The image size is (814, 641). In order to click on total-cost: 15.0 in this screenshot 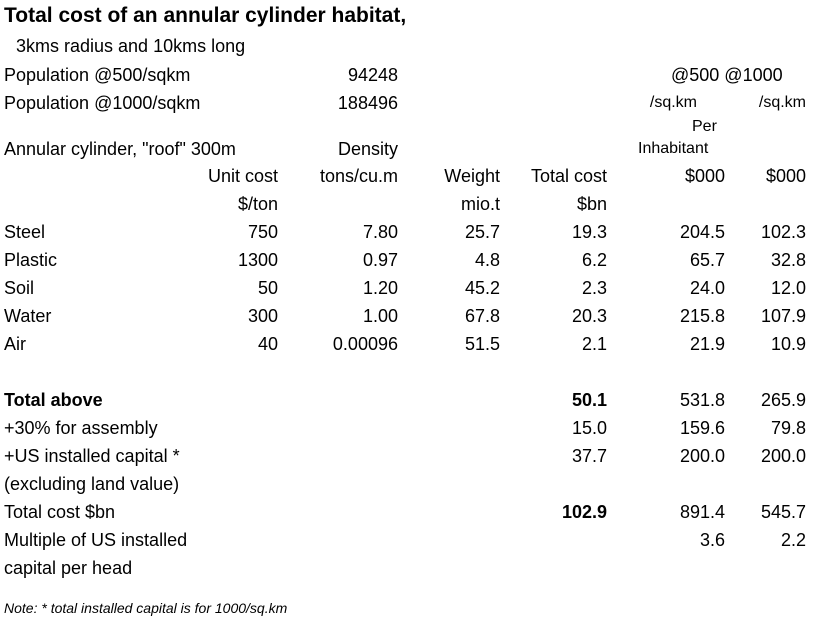, I will do `click(589, 428)`.